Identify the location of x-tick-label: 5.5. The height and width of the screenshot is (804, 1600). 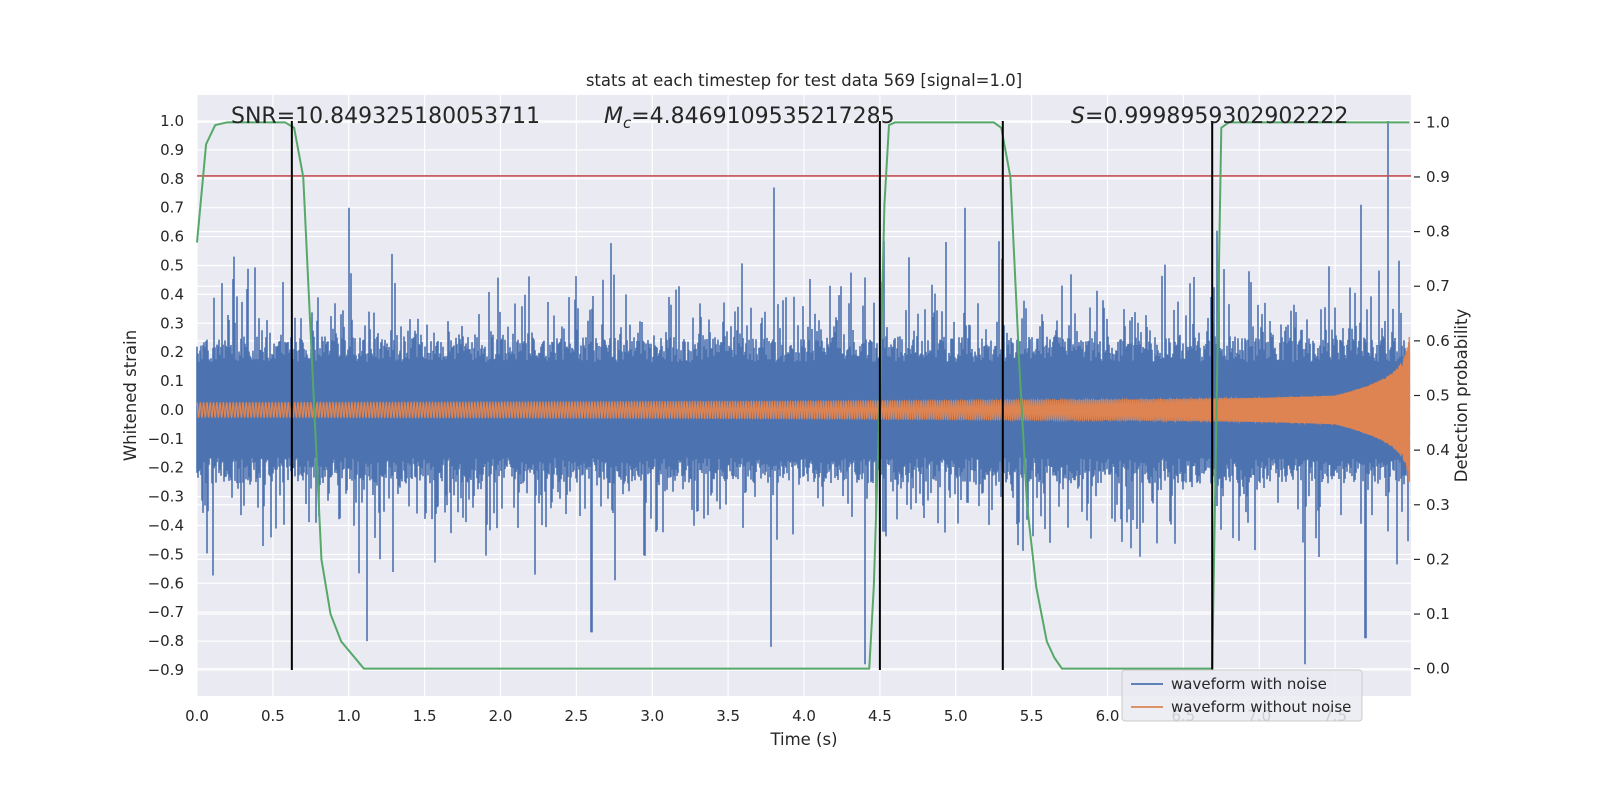
(1032, 716).